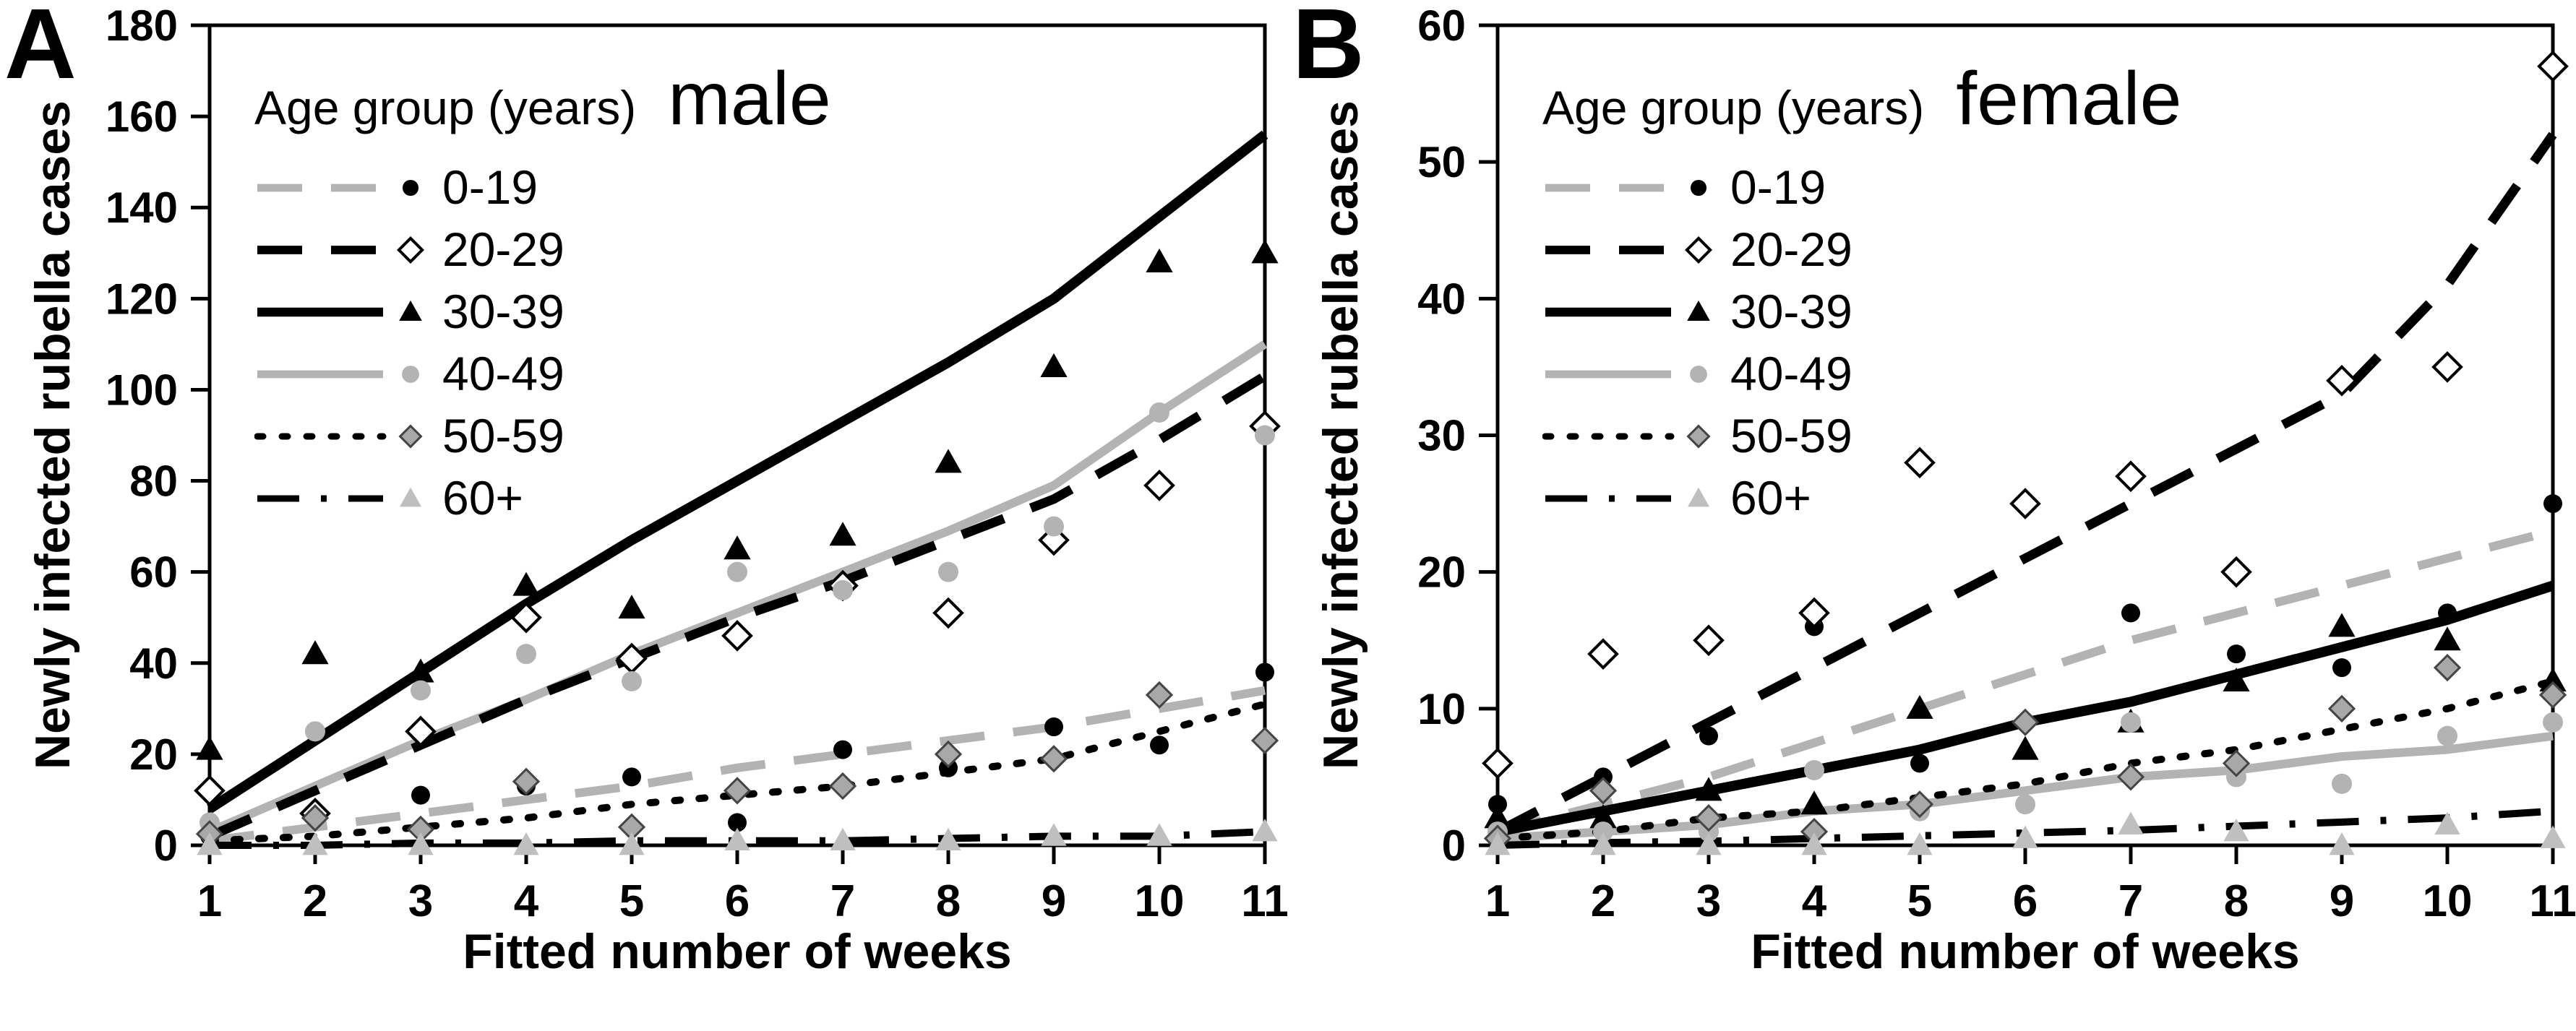 The height and width of the screenshot is (1031, 2576). Describe the element at coordinates (1814, 901) in the screenshot. I see `x-tick-label: 4` at that location.